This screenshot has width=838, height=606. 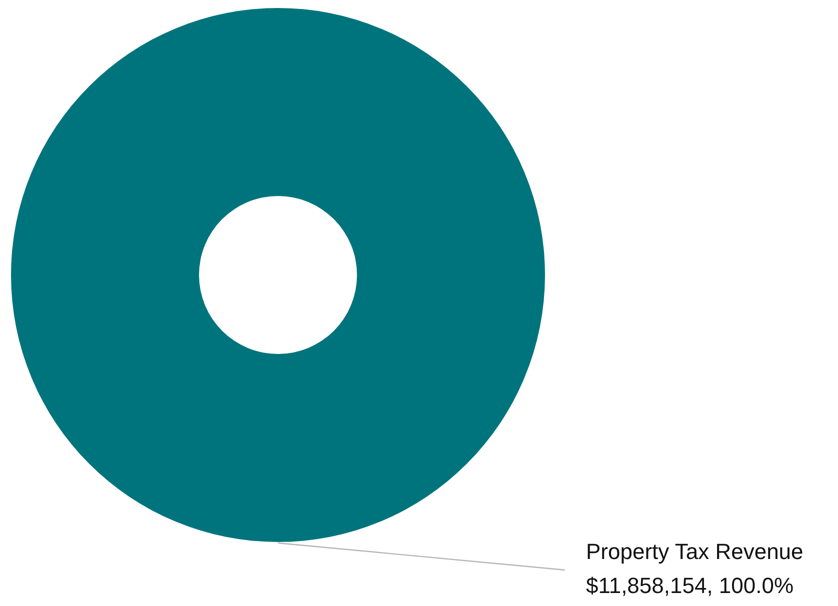 What do you see at coordinates (695, 551) in the screenshot?
I see `slice-label: Property Tax Revenue` at bounding box center [695, 551].